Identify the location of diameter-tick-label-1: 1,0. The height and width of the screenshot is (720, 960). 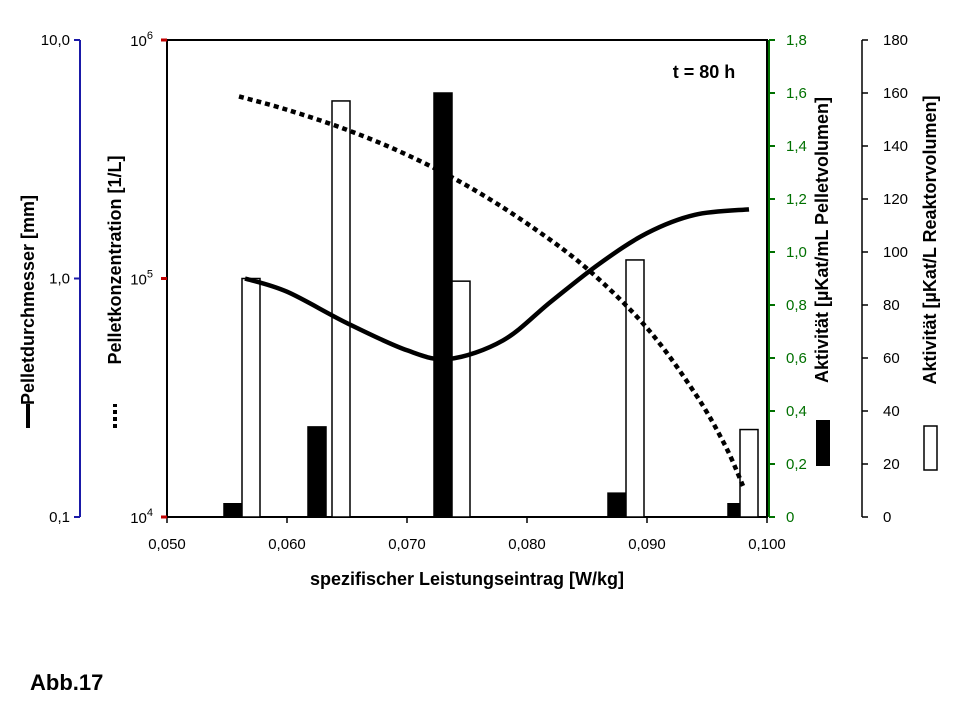
(59, 279).